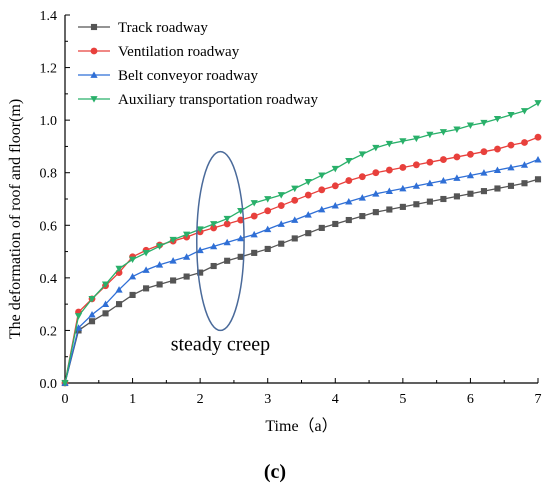  Describe the element at coordinates (402, 399) in the screenshot. I see `x-tick-label: 5` at that location.